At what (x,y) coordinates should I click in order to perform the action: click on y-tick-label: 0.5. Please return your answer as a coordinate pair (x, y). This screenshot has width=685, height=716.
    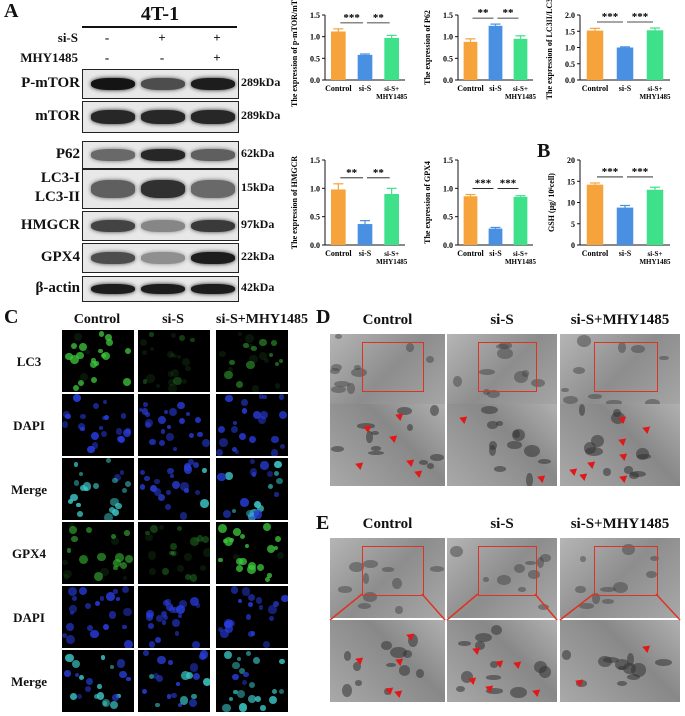
    Looking at the image, I should click on (448, 58).